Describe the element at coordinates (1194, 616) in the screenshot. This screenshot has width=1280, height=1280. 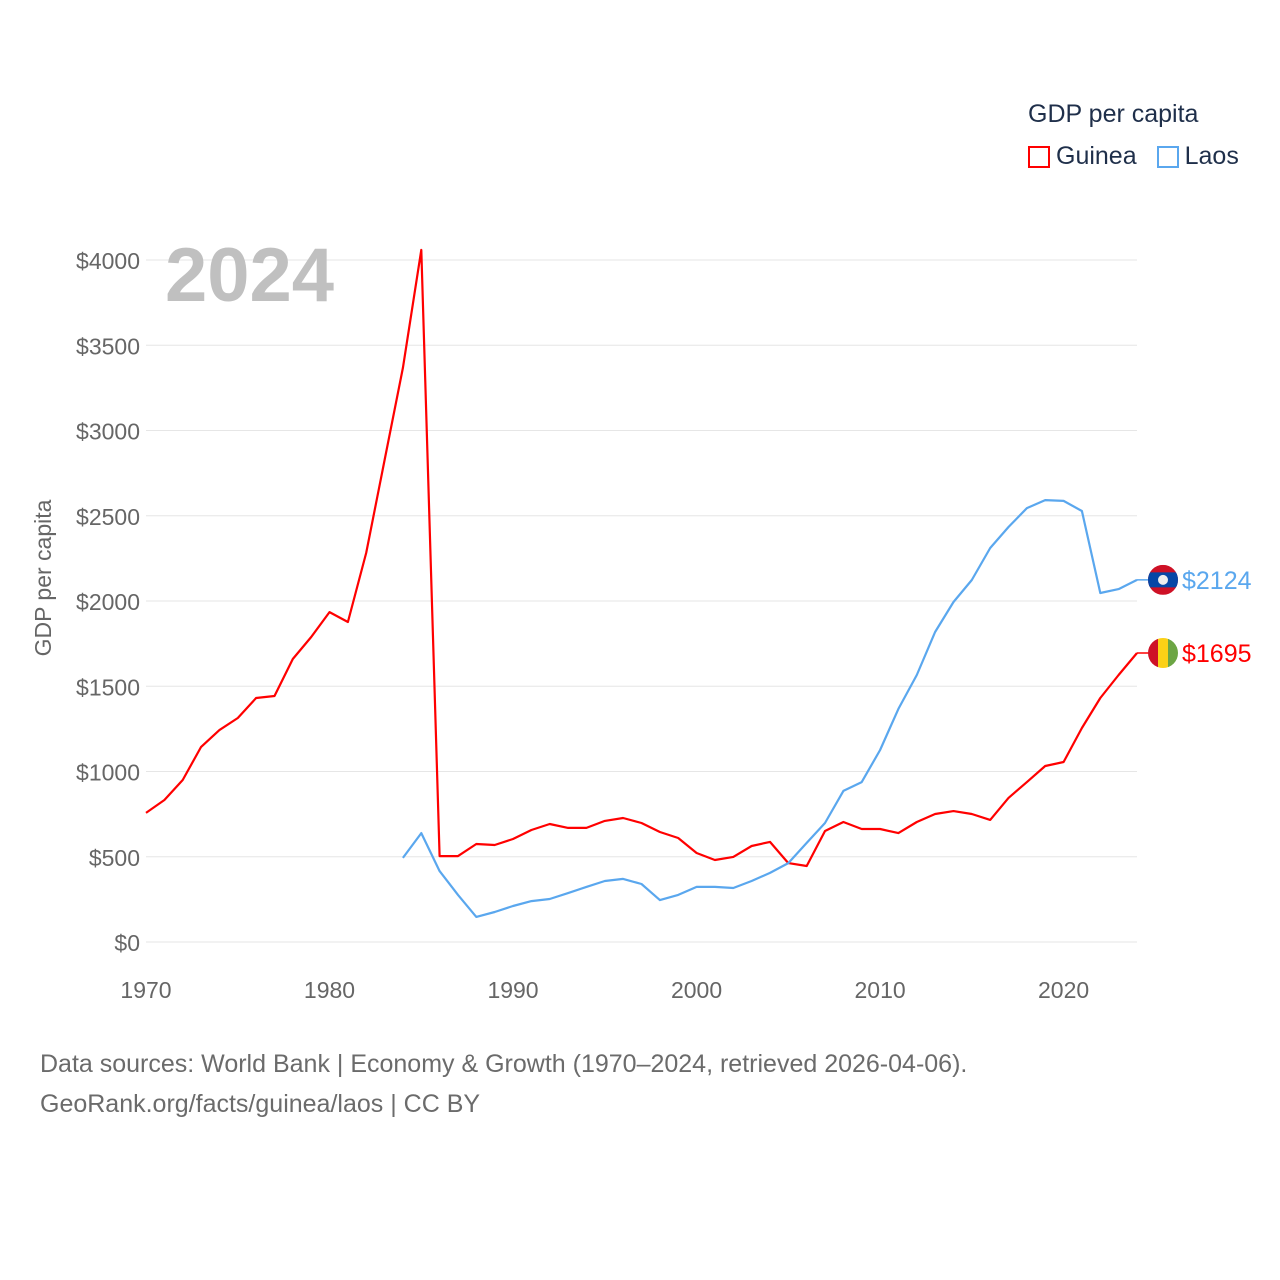
I see `end-labels: $1695 $2124` at that location.